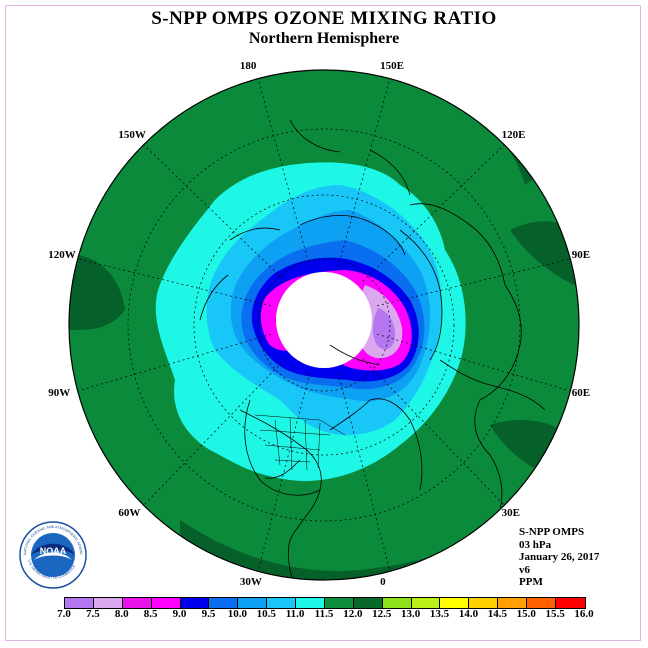 The image size is (648, 648). What do you see at coordinates (62, 254) in the screenshot?
I see `longitude-label: 120W` at bounding box center [62, 254].